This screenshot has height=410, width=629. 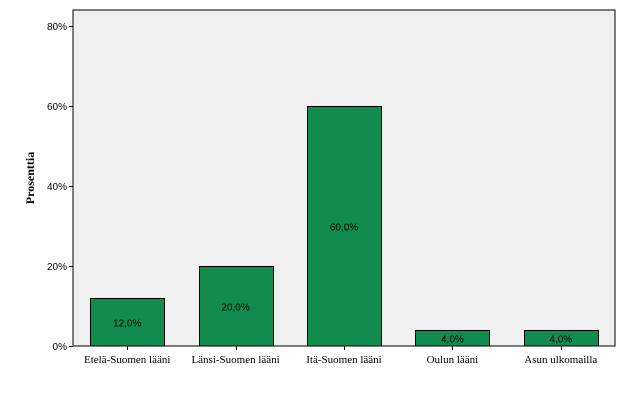 I want to click on x-tick-label: Oulun lääni, so click(x=453, y=360).